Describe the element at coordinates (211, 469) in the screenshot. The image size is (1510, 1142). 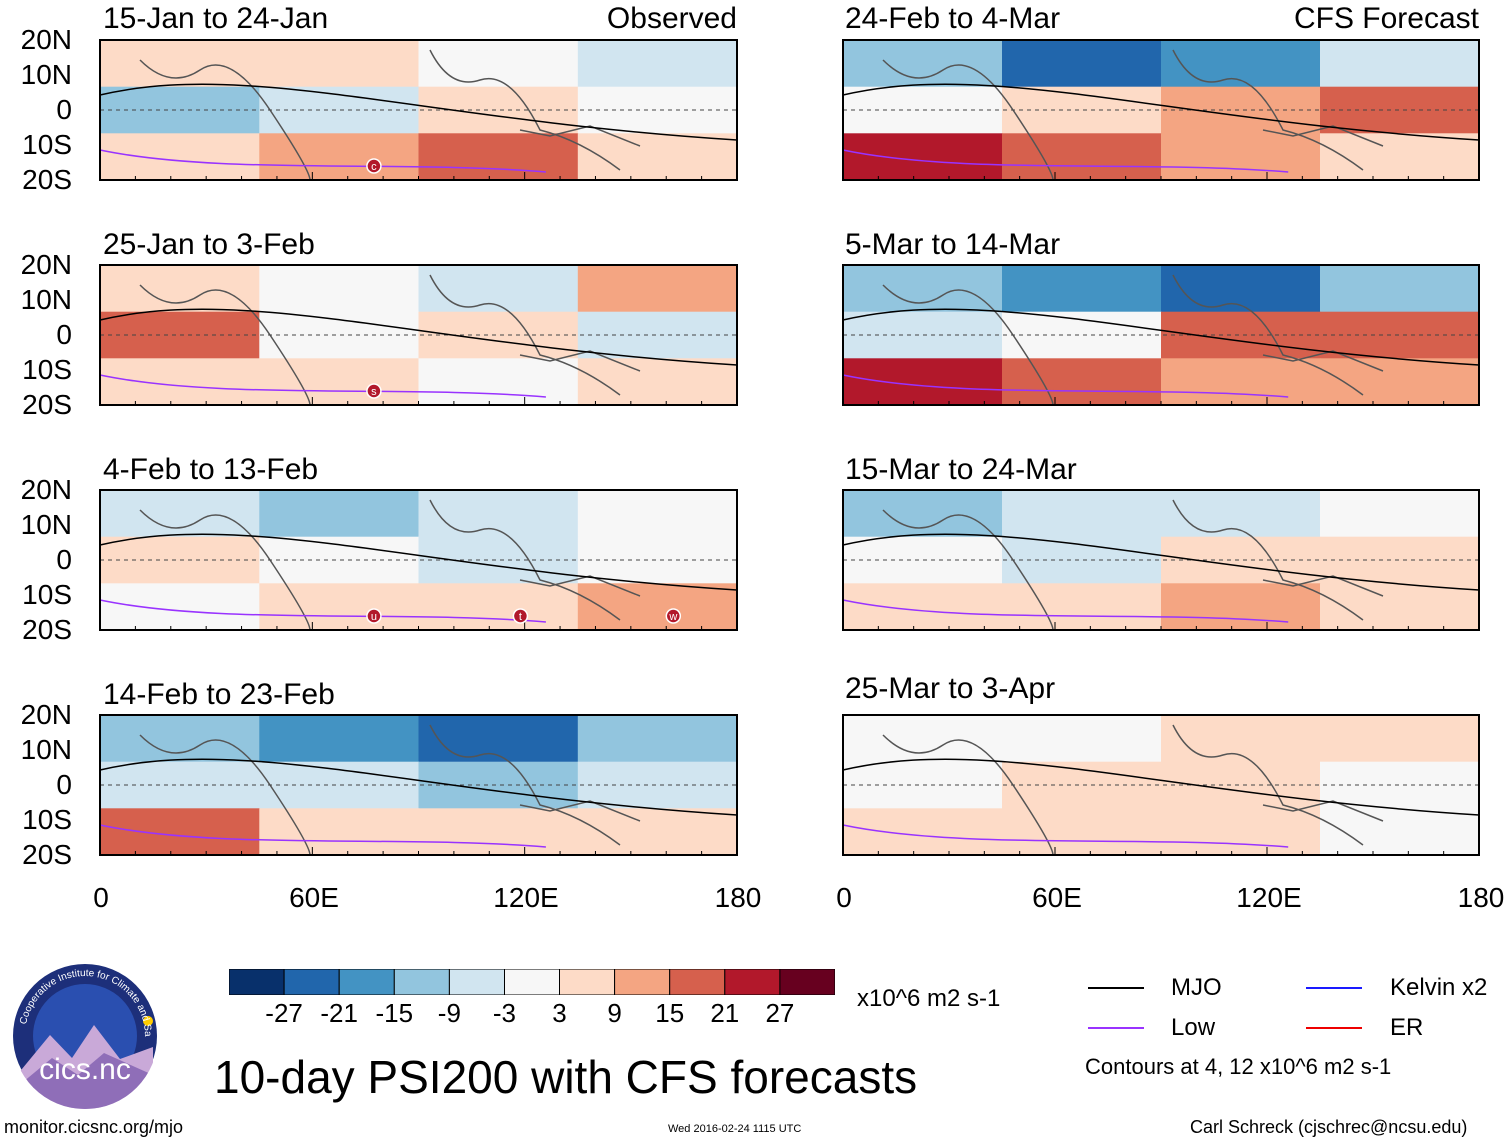
I see `panel-period-title: 4-Feb to 13-Feb` at that location.